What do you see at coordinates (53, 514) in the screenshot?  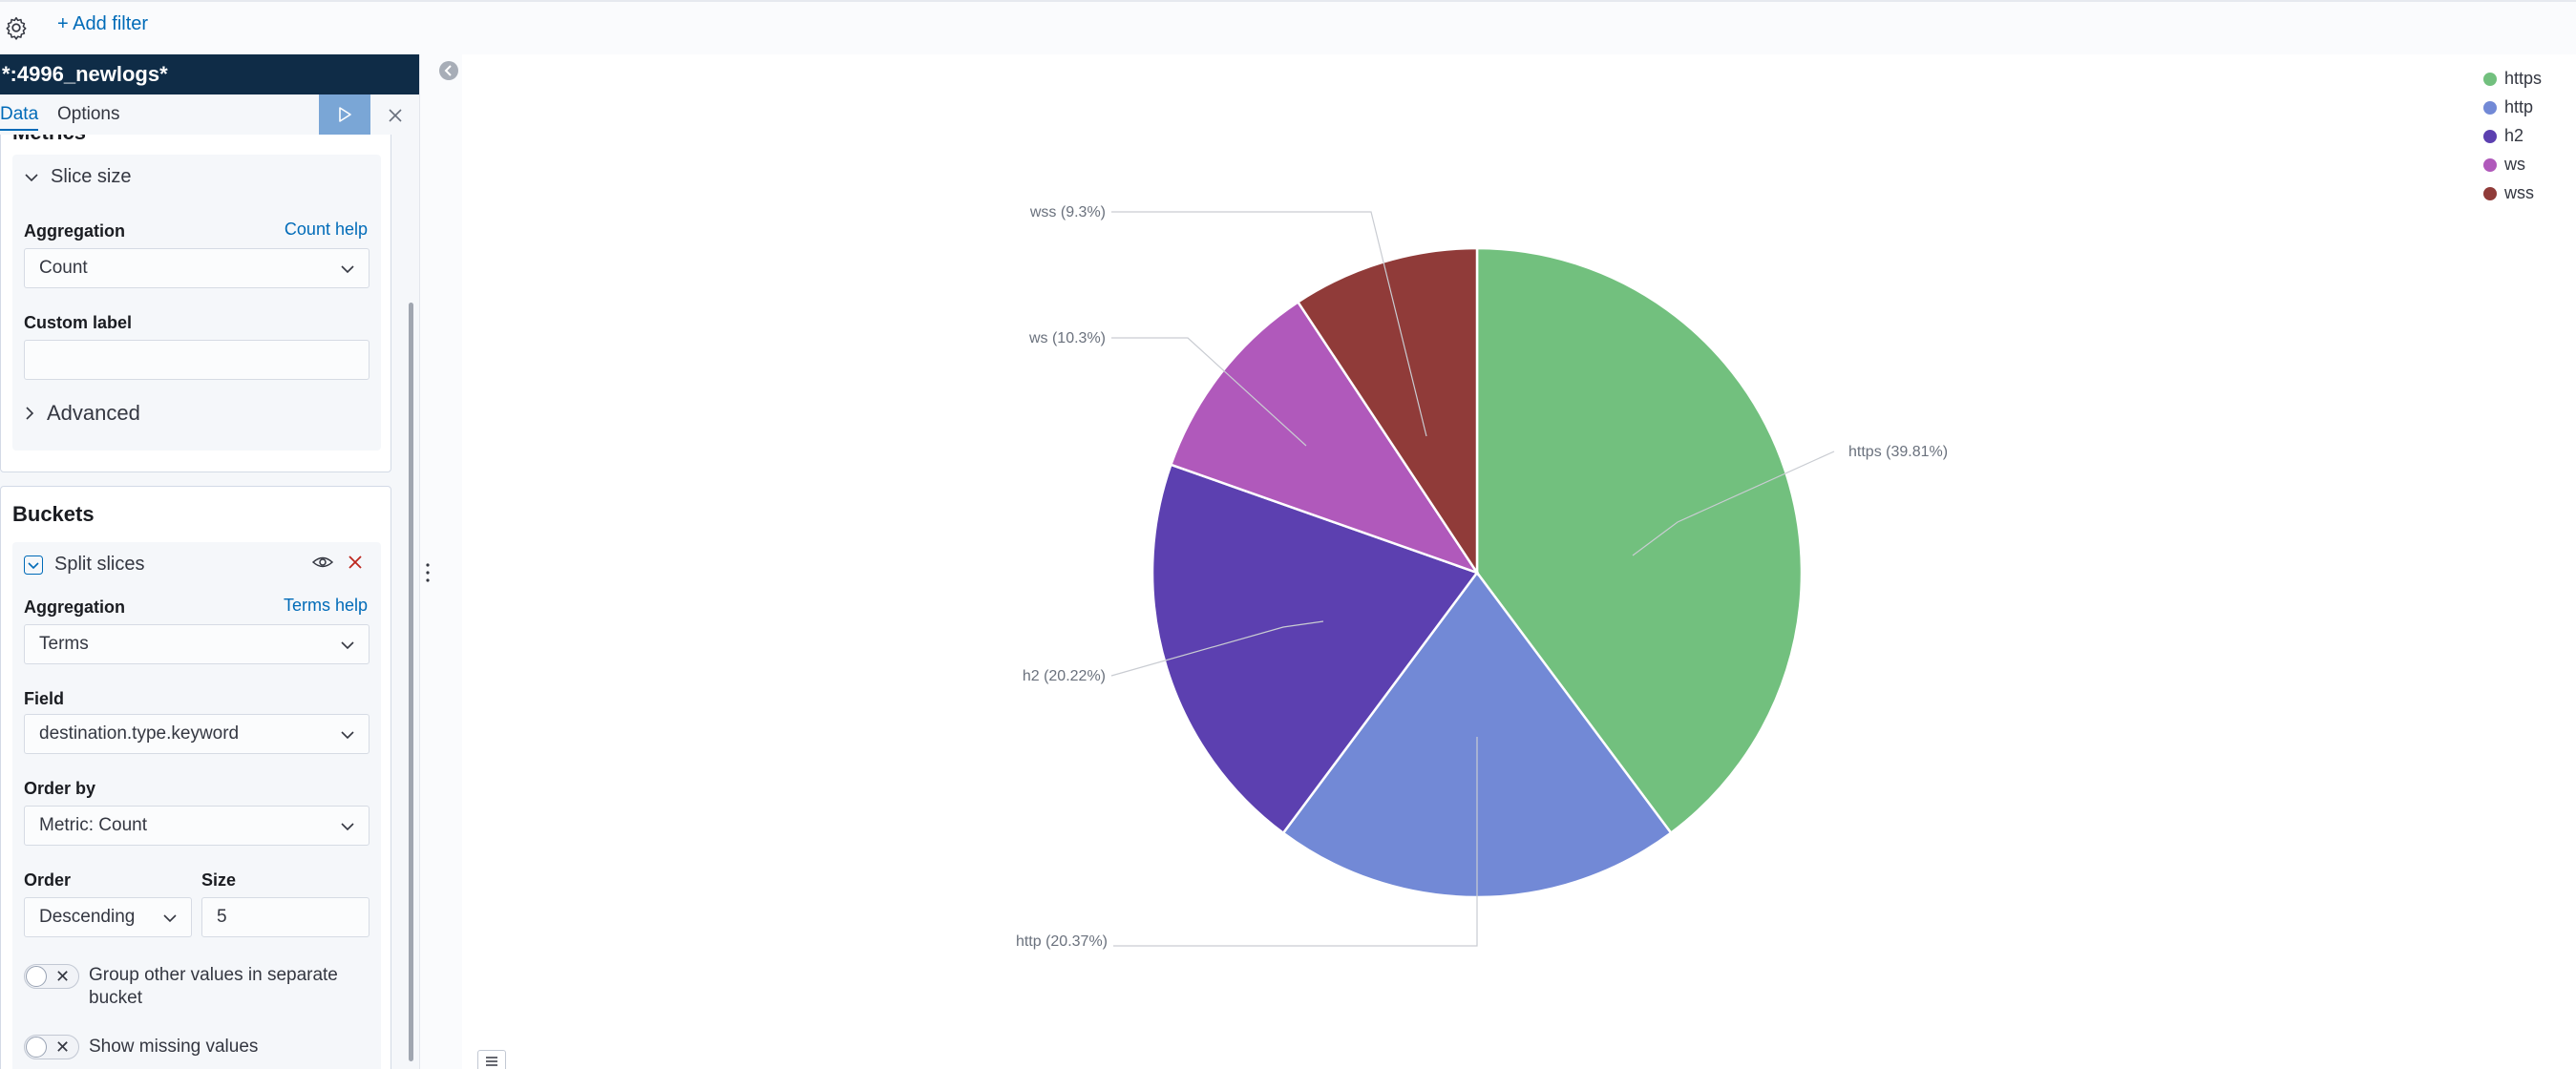 I see `buckets-title: Buckets` at bounding box center [53, 514].